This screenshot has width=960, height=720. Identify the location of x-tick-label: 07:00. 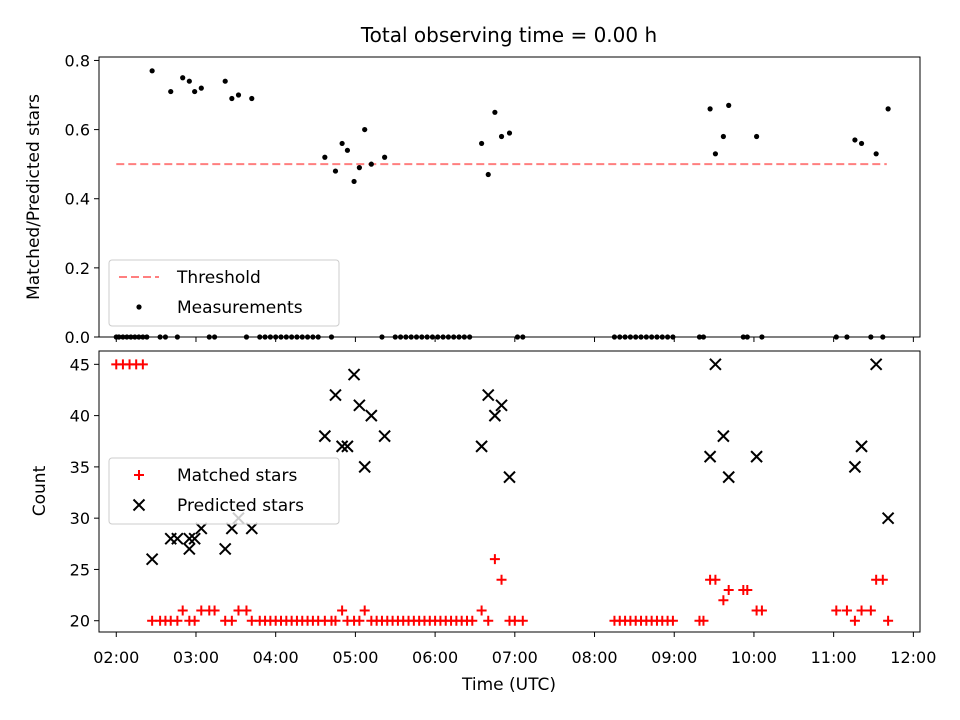
(515, 657).